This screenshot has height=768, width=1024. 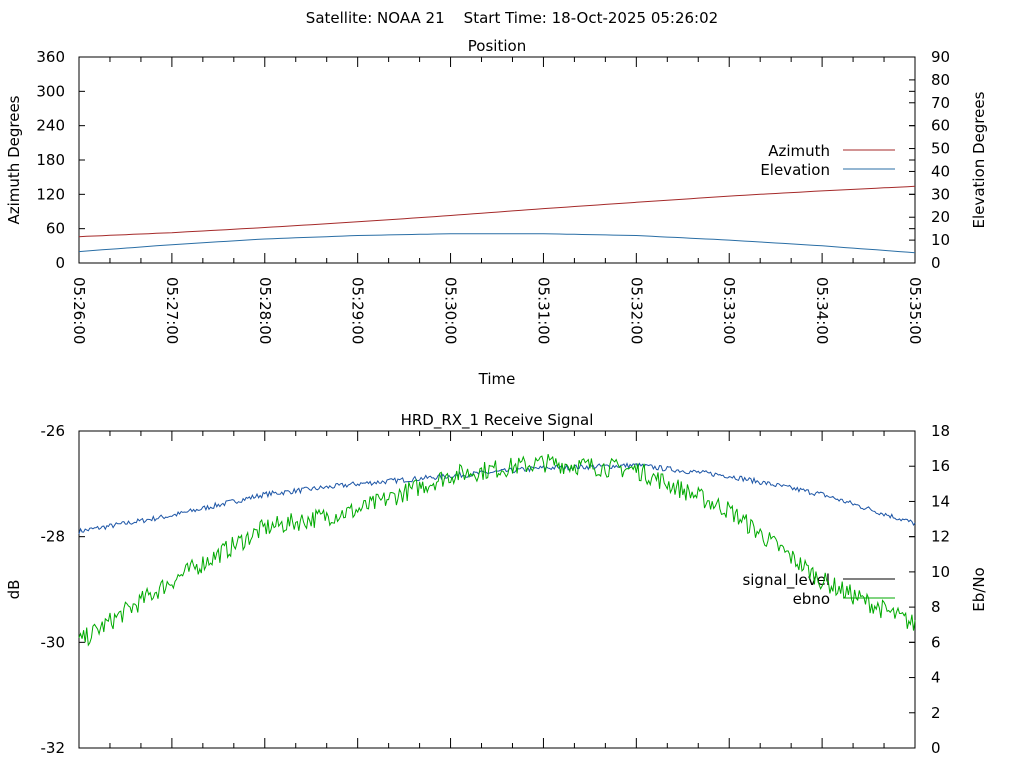 I want to click on y2-tick-label: 18, so click(x=940, y=431).